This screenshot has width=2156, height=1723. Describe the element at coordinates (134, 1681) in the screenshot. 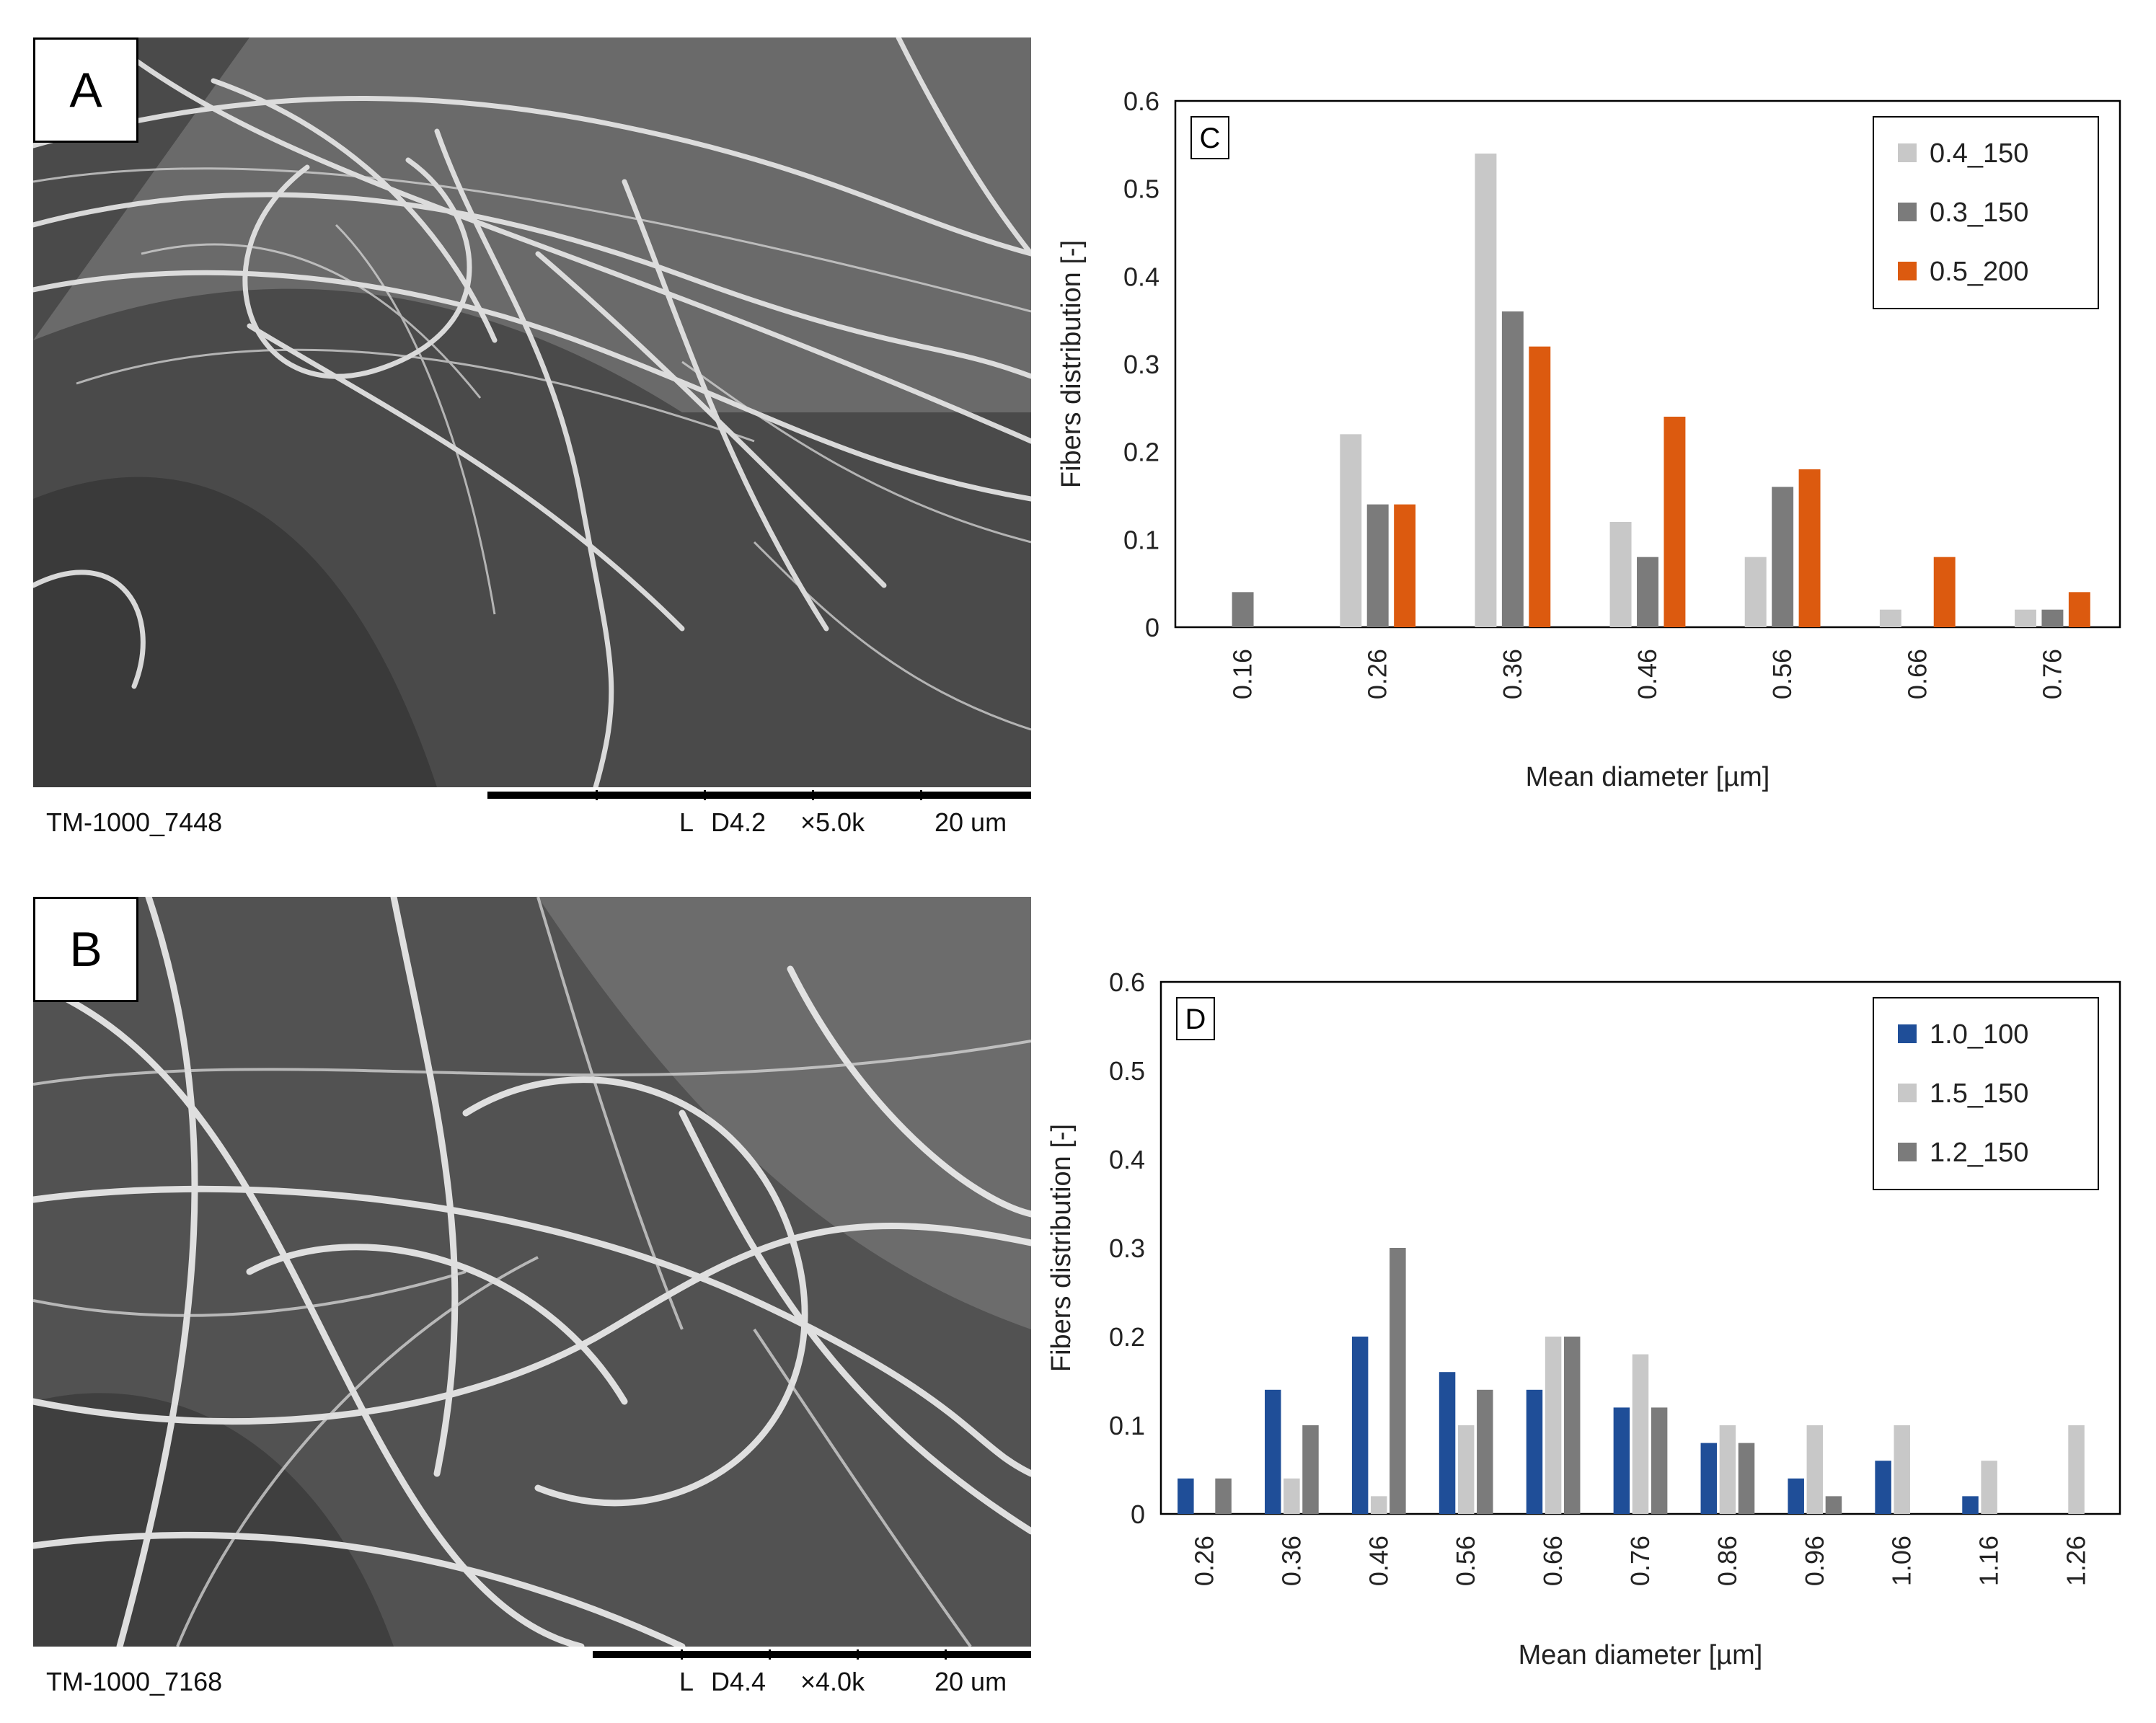

I see `image-id: TM-1000_7168` at that location.